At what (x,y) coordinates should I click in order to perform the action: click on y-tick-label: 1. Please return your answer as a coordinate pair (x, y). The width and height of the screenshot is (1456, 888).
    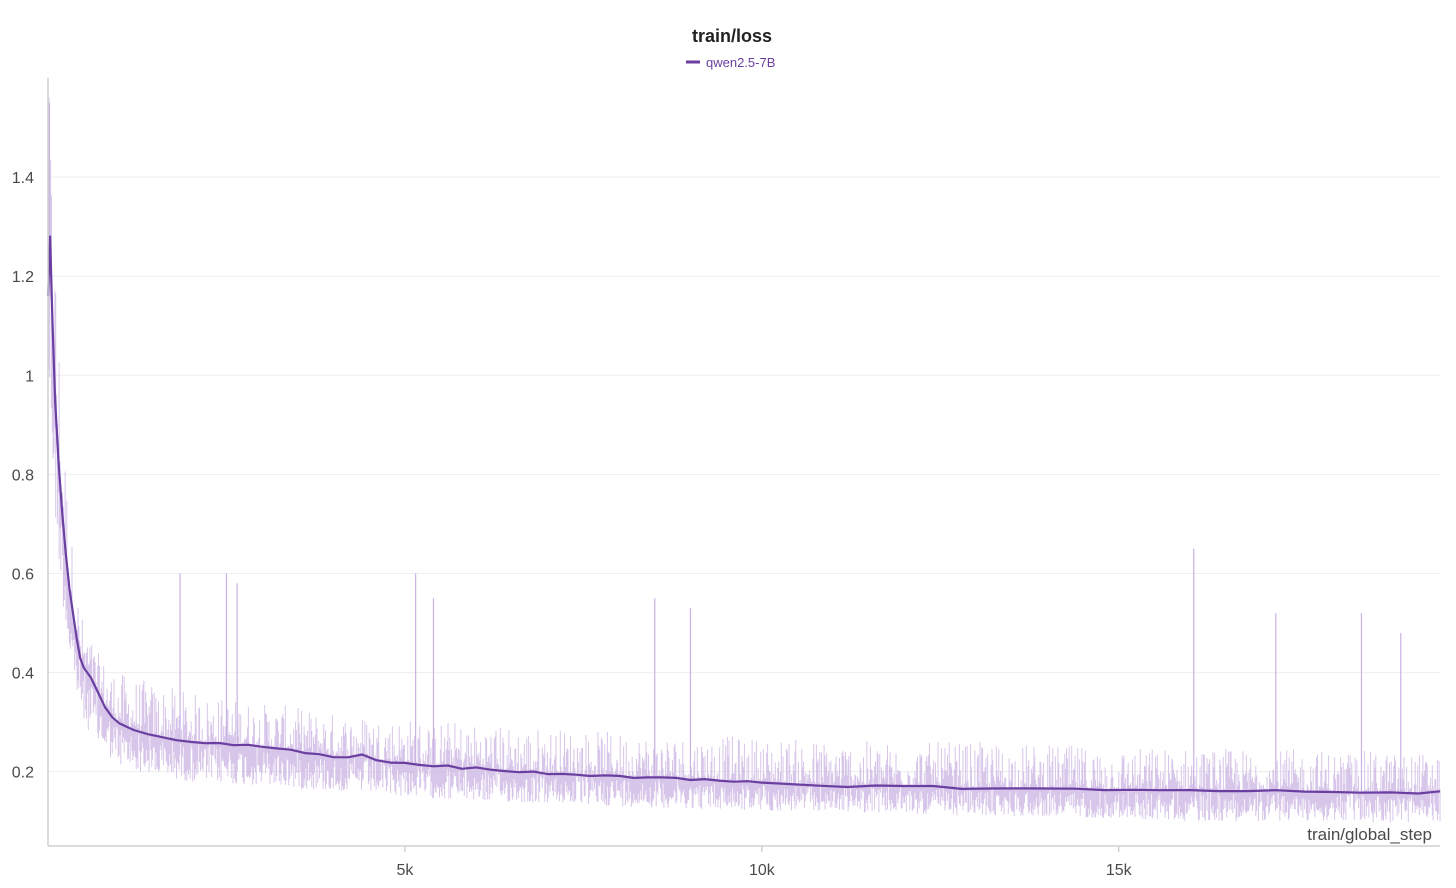
    Looking at the image, I should click on (29, 376).